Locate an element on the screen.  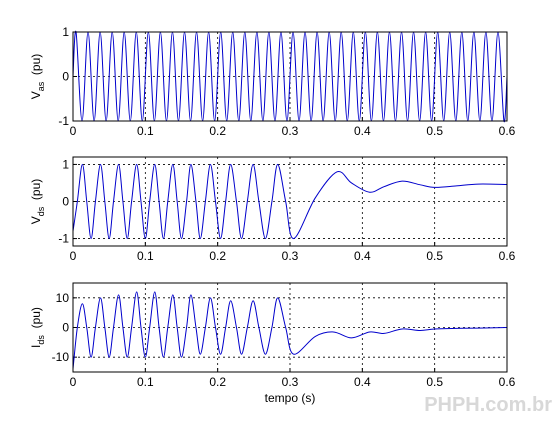
y-label-main: I is located at coordinates (36, 346).